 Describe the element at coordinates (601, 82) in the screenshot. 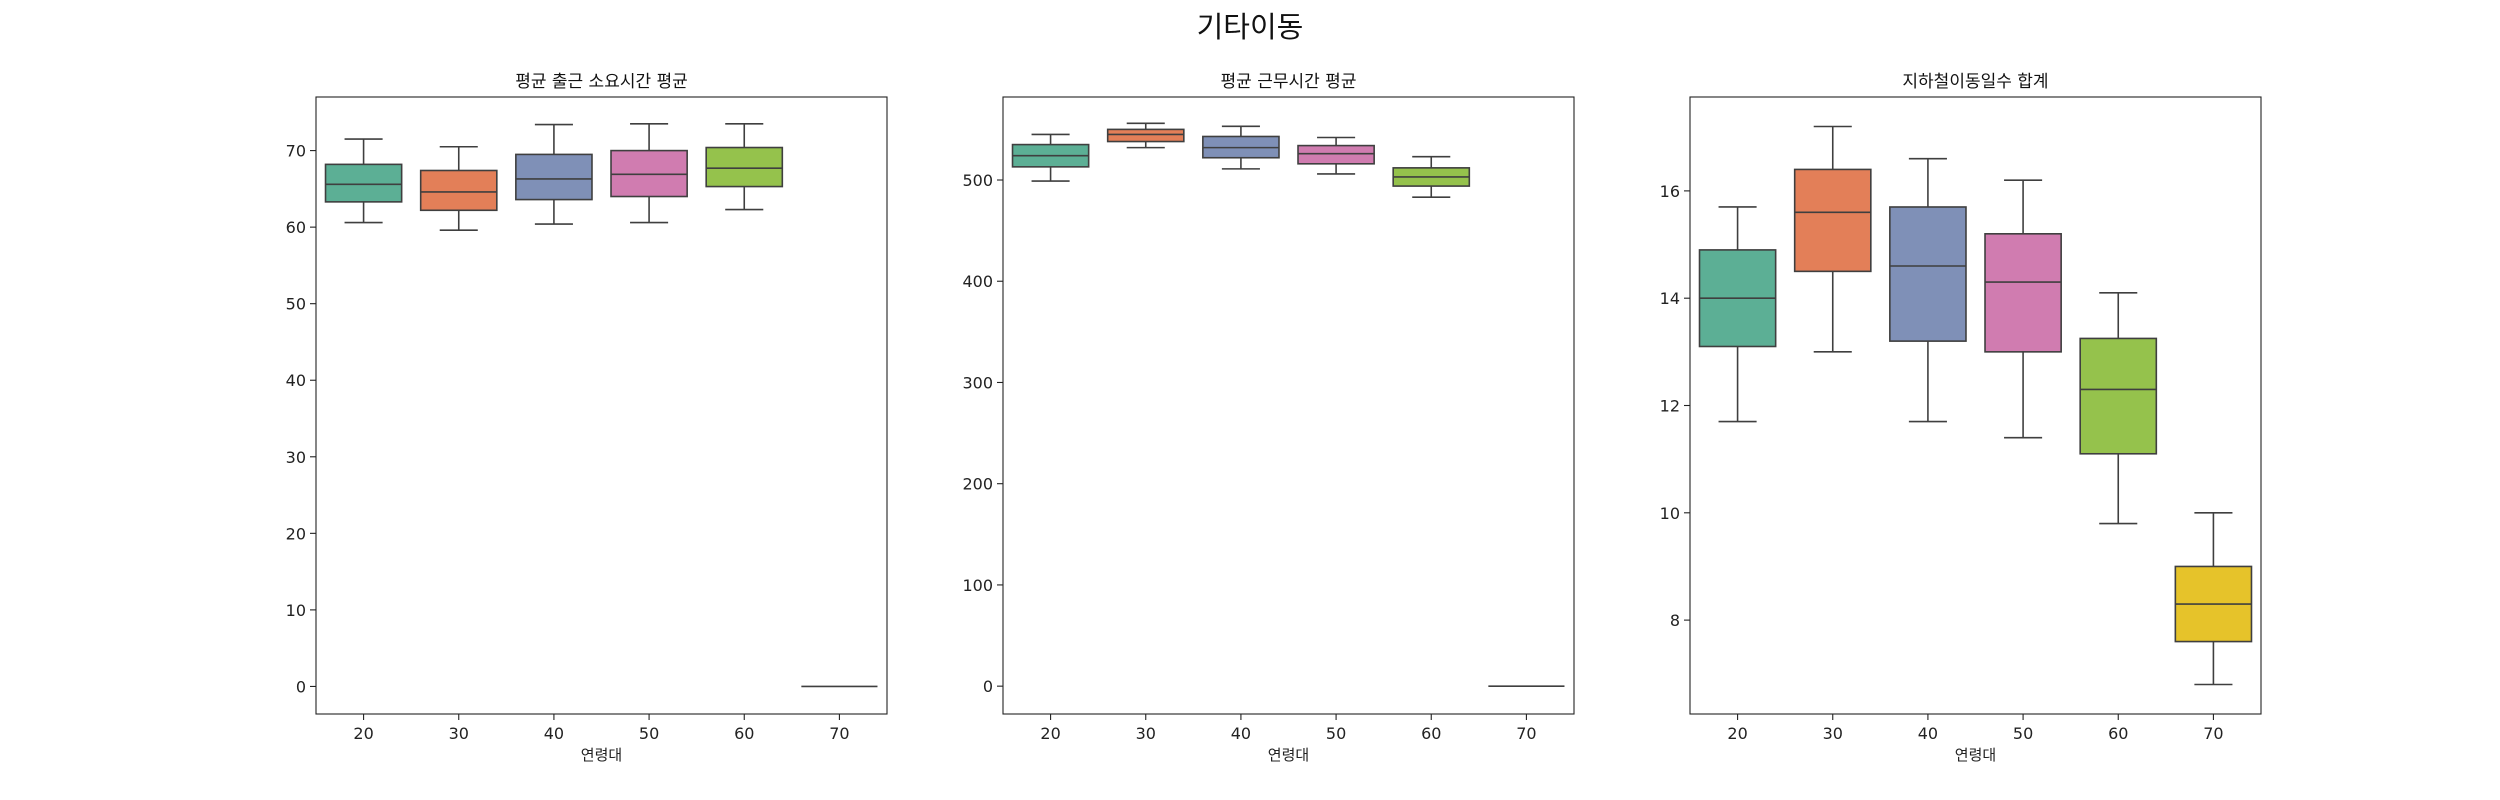

I see `chart-title: 평균 출근 소요시간 평균` at that location.